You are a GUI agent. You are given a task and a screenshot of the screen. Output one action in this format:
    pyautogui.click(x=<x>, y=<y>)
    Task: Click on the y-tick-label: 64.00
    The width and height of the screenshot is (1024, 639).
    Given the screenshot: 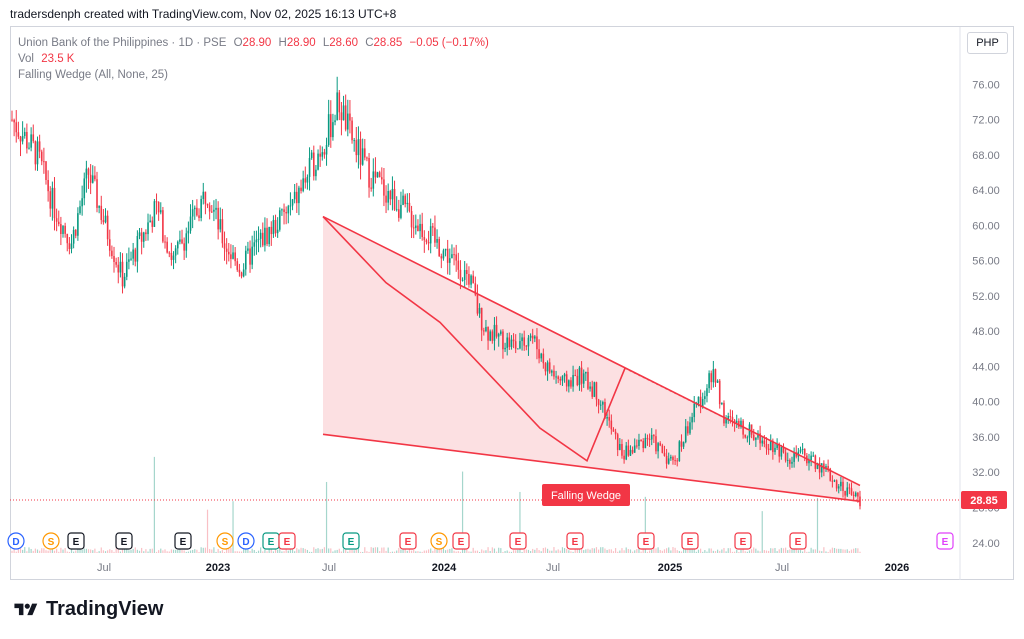 What is the action you would take?
    pyautogui.click(x=986, y=191)
    